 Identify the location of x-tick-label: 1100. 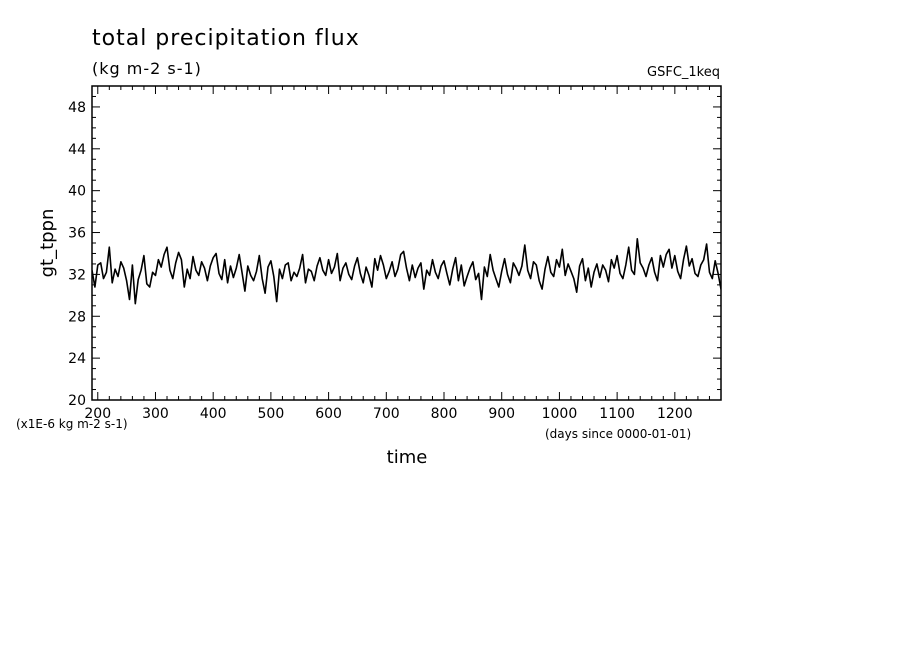
(617, 414).